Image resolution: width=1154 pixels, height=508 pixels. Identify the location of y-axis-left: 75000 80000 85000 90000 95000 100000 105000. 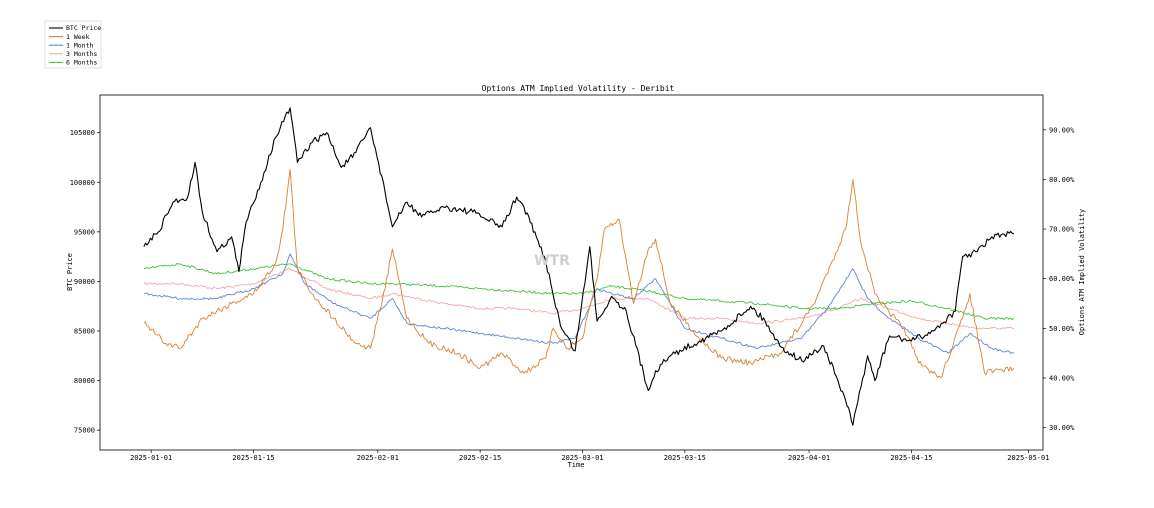
(85, 282).